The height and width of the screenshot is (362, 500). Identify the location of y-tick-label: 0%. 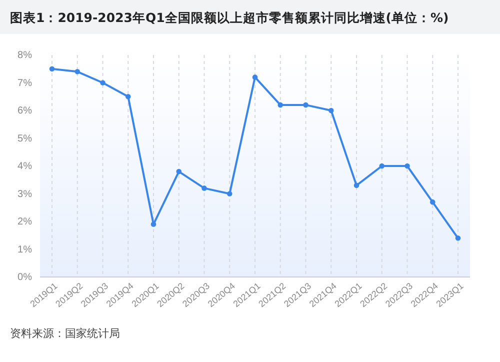
(25, 278).